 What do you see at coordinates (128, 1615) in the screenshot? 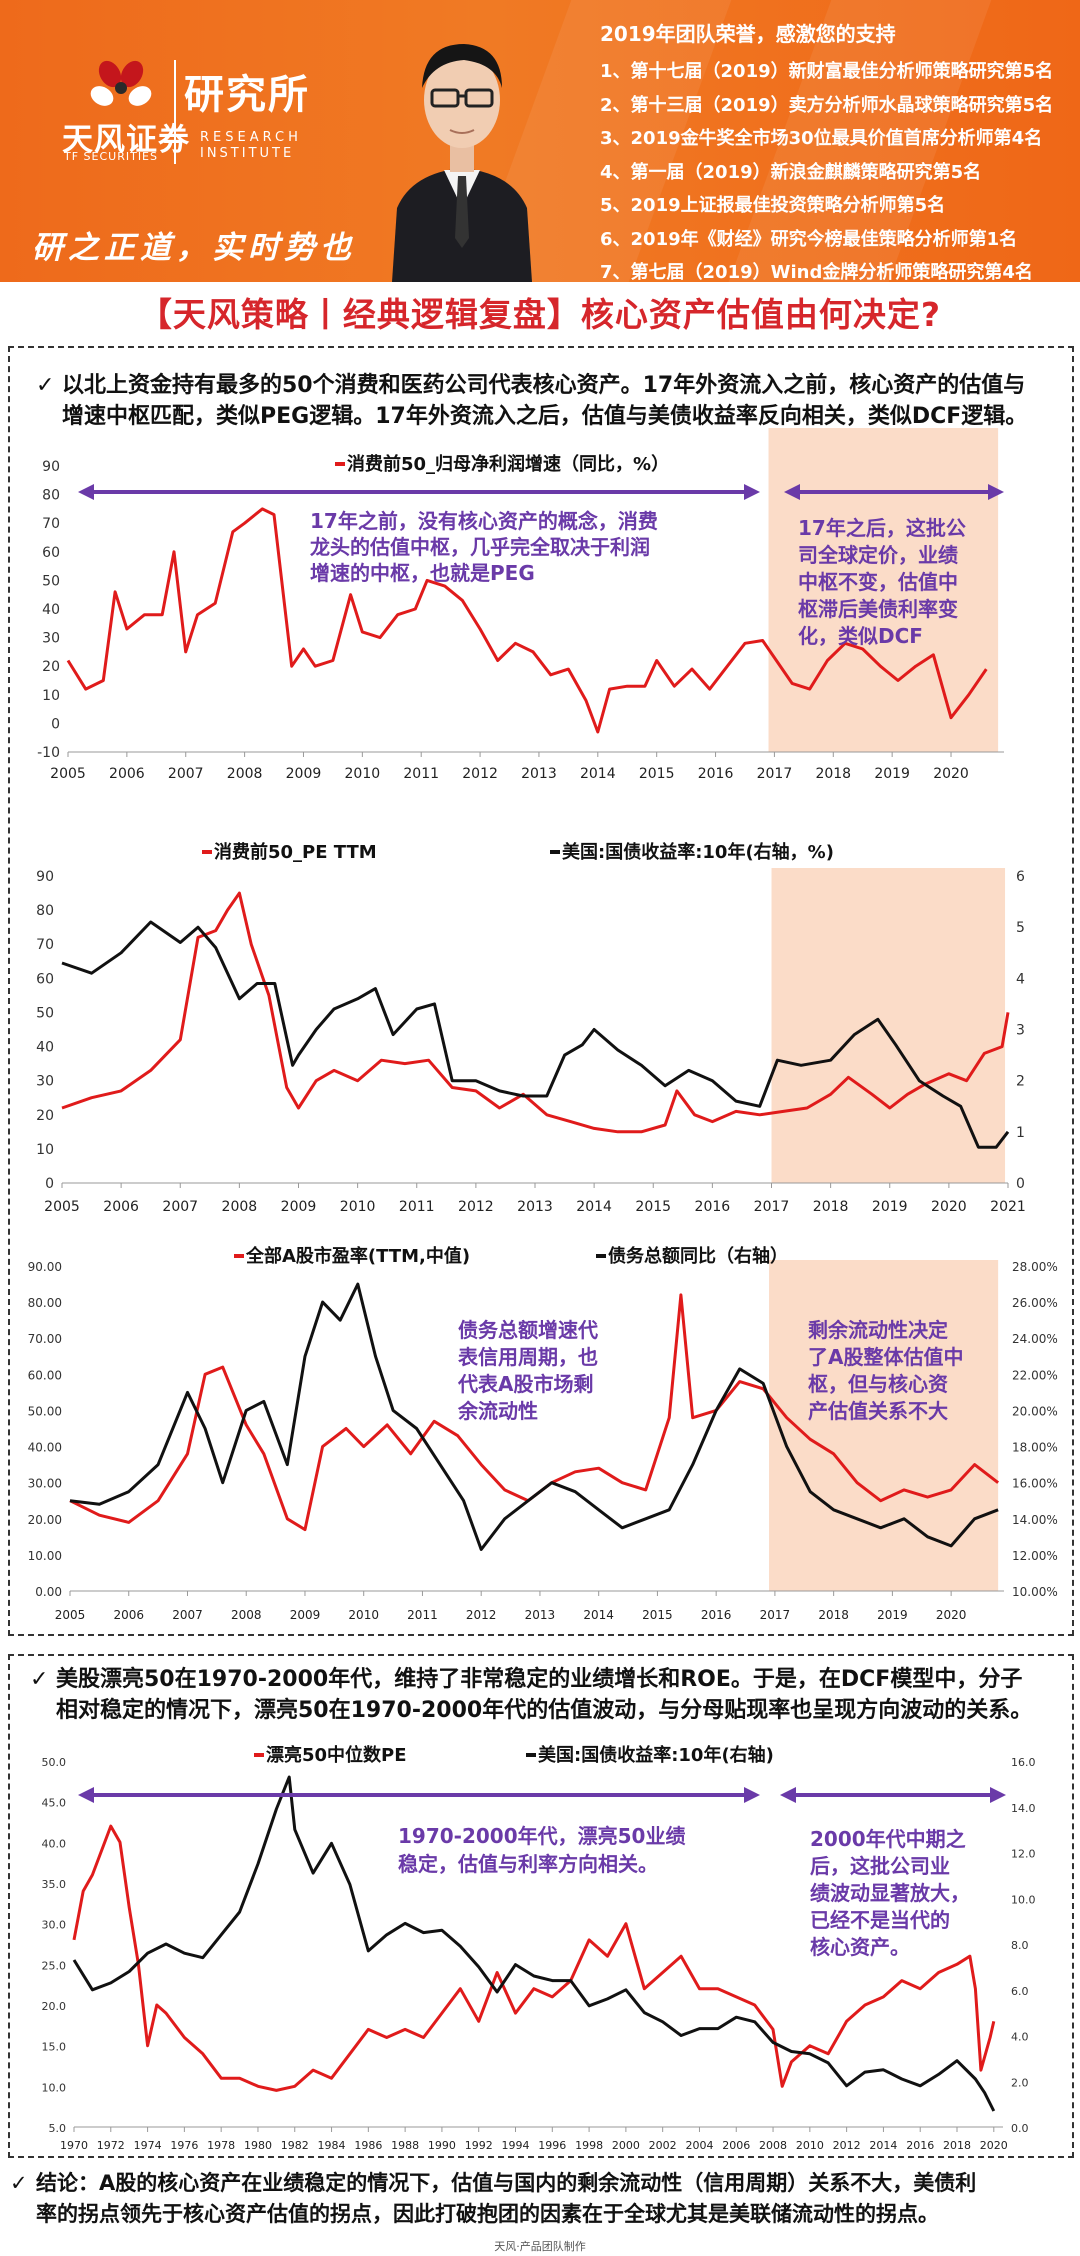
I see `c3-x-tick: 2006` at bounding box center [128, 1615].